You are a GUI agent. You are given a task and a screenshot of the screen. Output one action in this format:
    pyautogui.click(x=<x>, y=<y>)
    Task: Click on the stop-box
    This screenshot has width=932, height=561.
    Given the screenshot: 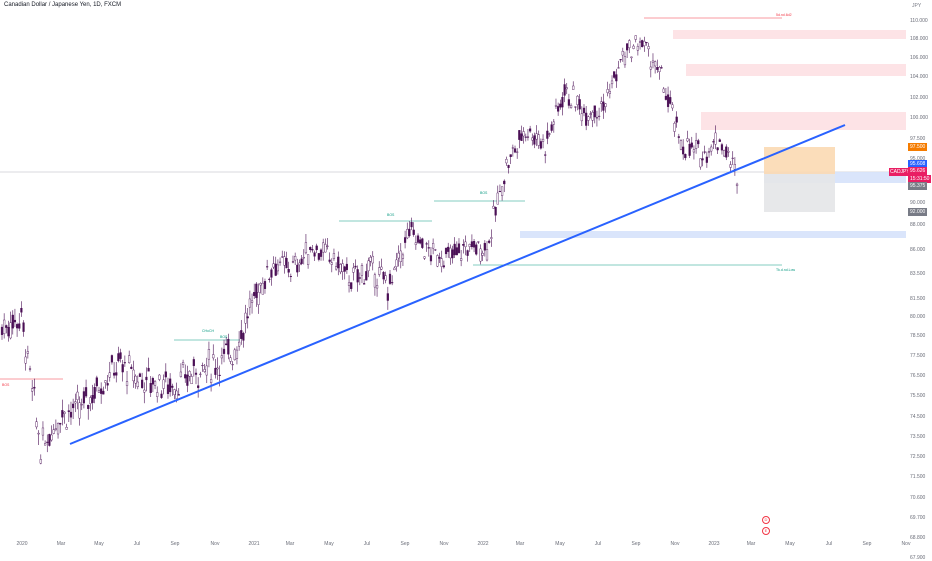 What is the action you would take?
    pyautogui.click(x=799, y=193)
    